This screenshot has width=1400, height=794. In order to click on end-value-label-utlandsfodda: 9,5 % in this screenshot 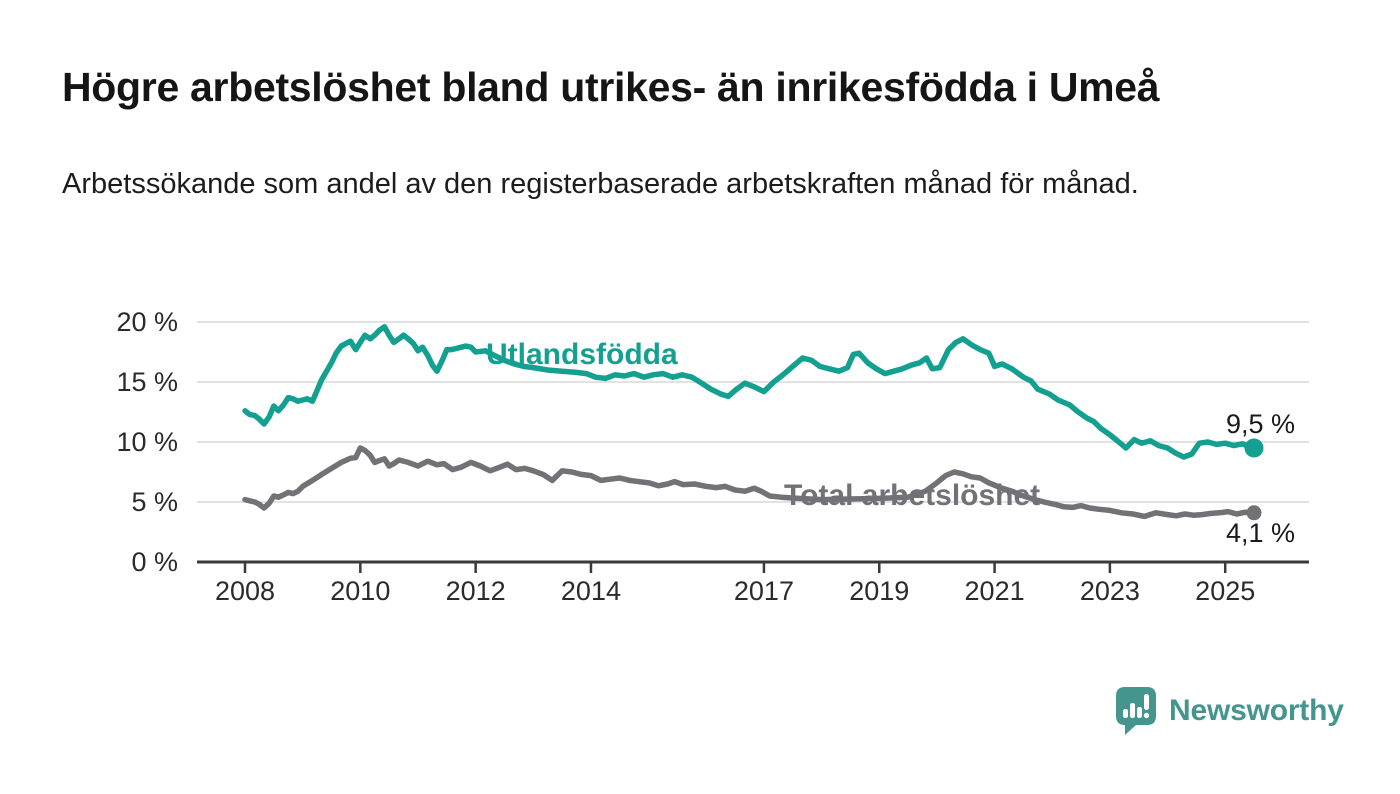, I will do `click(1261, 424)`.